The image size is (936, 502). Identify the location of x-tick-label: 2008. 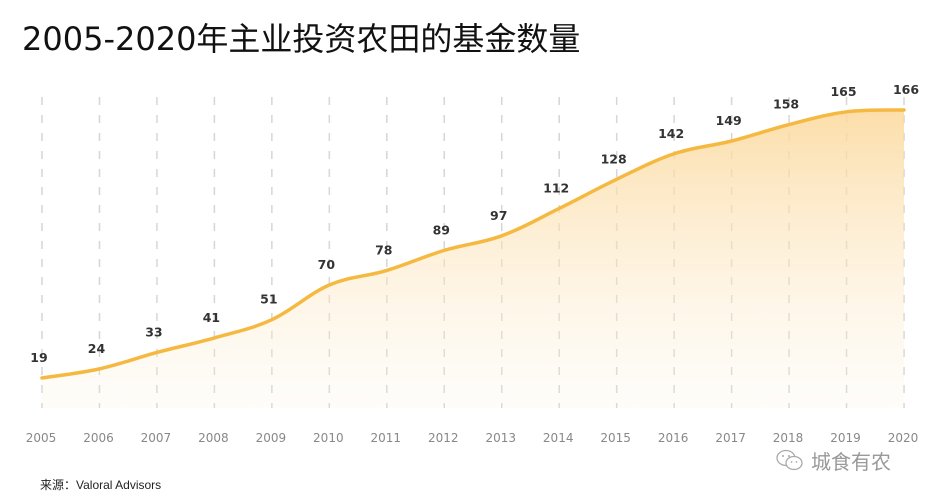
(213, 438).